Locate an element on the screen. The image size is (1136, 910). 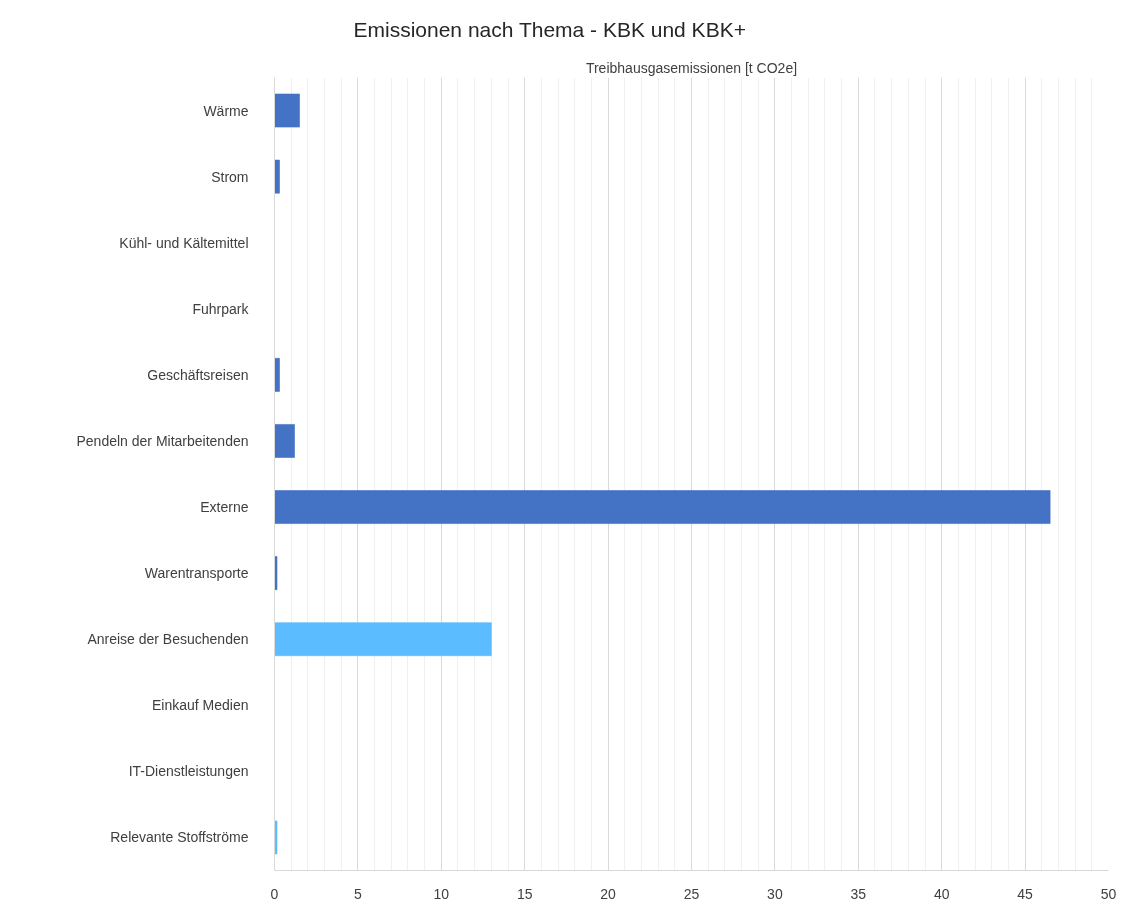
y-tick-label: Strom is located at coordinates (230, 176).